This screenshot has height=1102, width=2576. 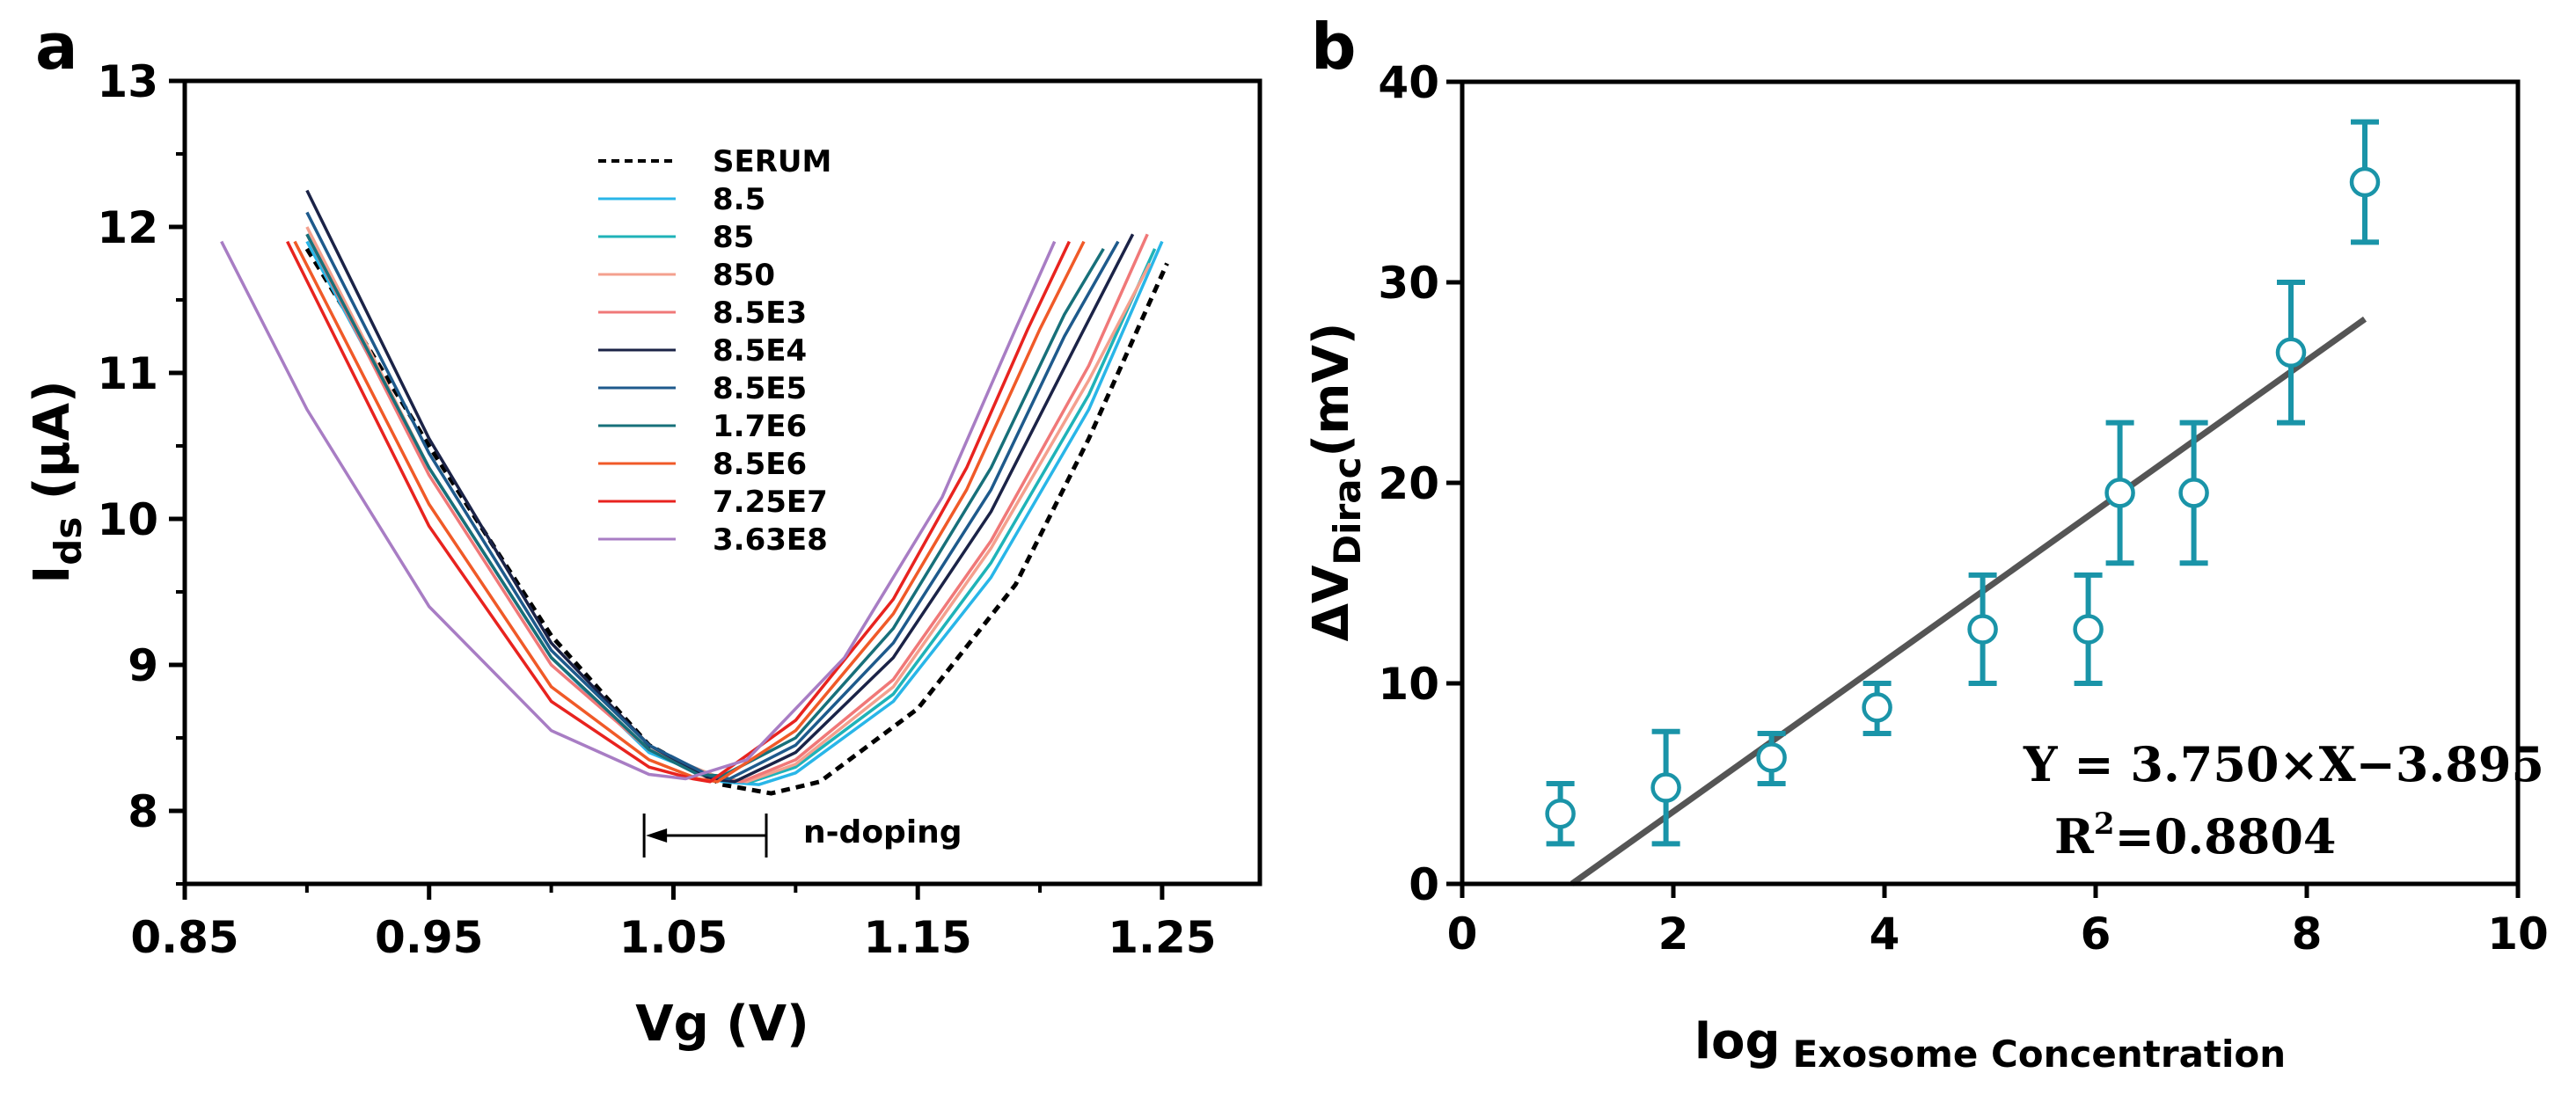 What do you see at coordinates (429, 938) in the screenshot?
I see `x-tick-label: 0.95` at bounding box center [429, 938].